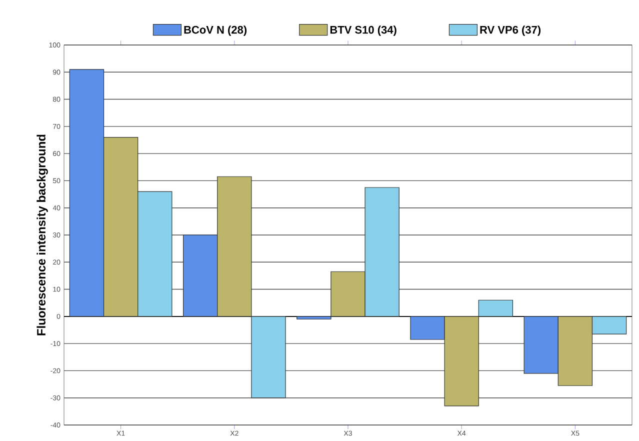  I want to click on legend-label: BCoV N (28), so click(215, 31).